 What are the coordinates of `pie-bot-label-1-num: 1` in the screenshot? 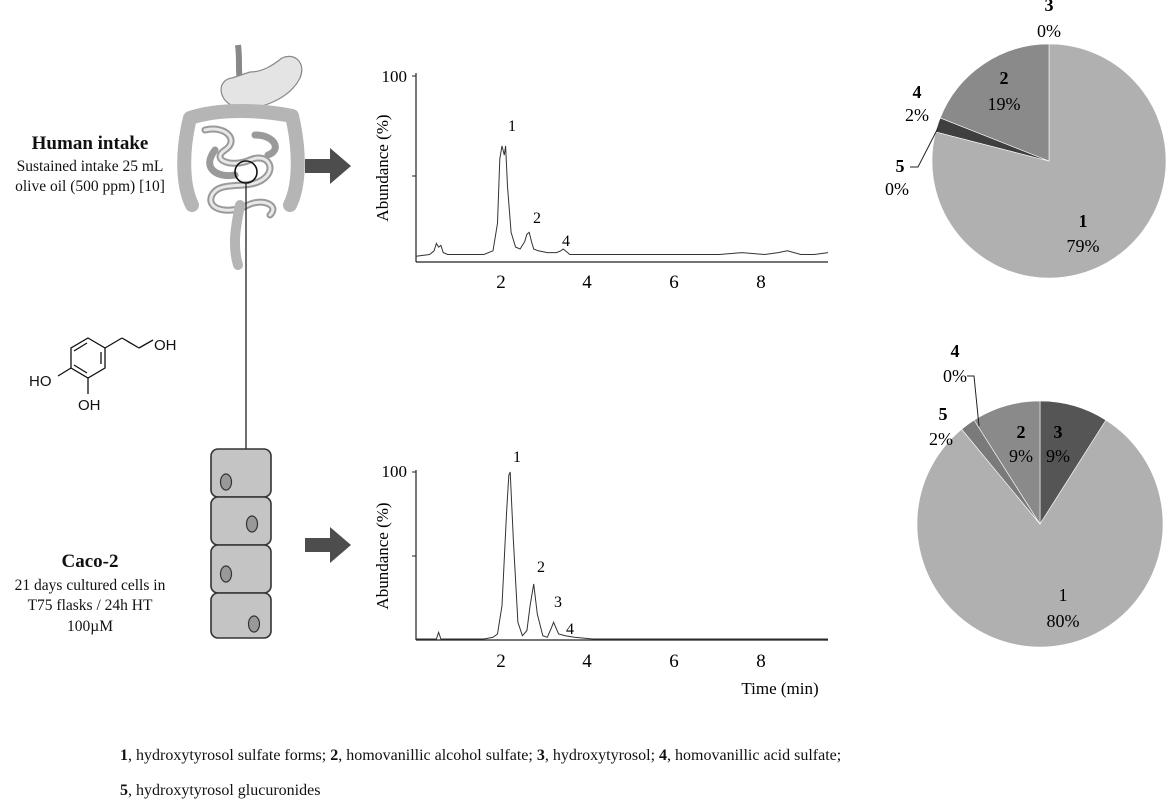 It's located at (1063, 595).